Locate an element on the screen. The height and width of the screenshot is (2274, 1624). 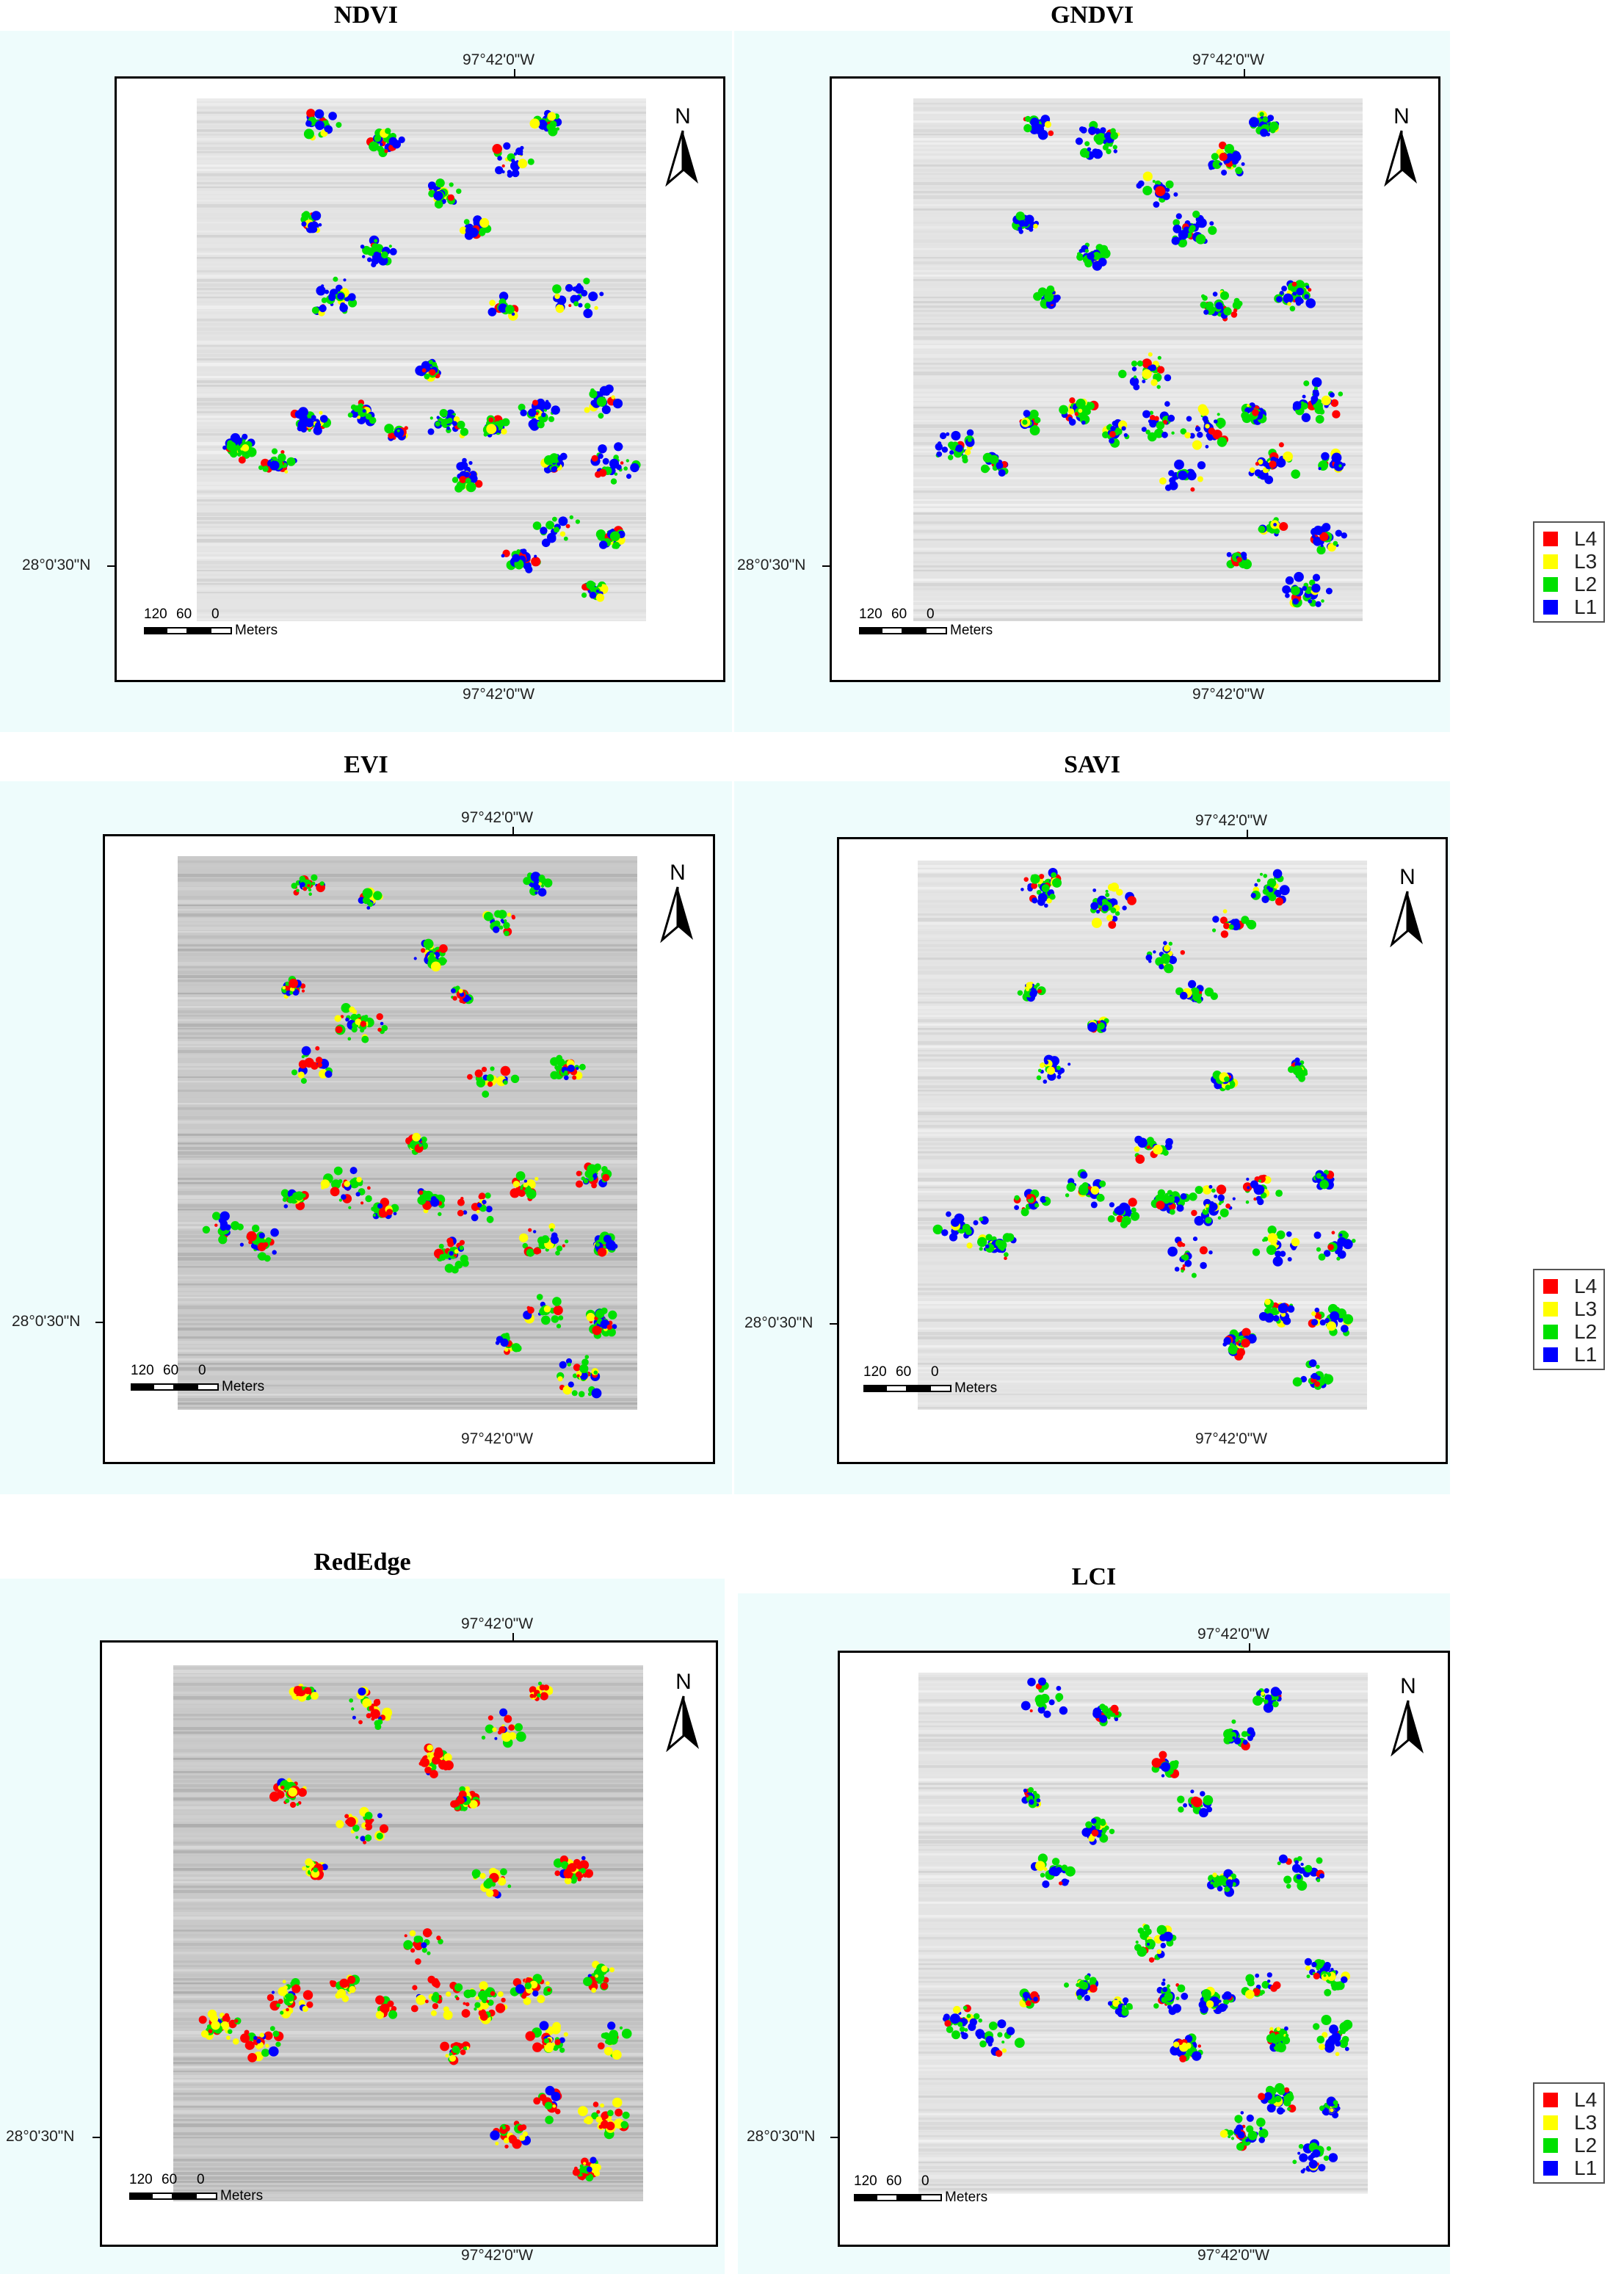
graticule-tick is located at coordinates (514, 72).